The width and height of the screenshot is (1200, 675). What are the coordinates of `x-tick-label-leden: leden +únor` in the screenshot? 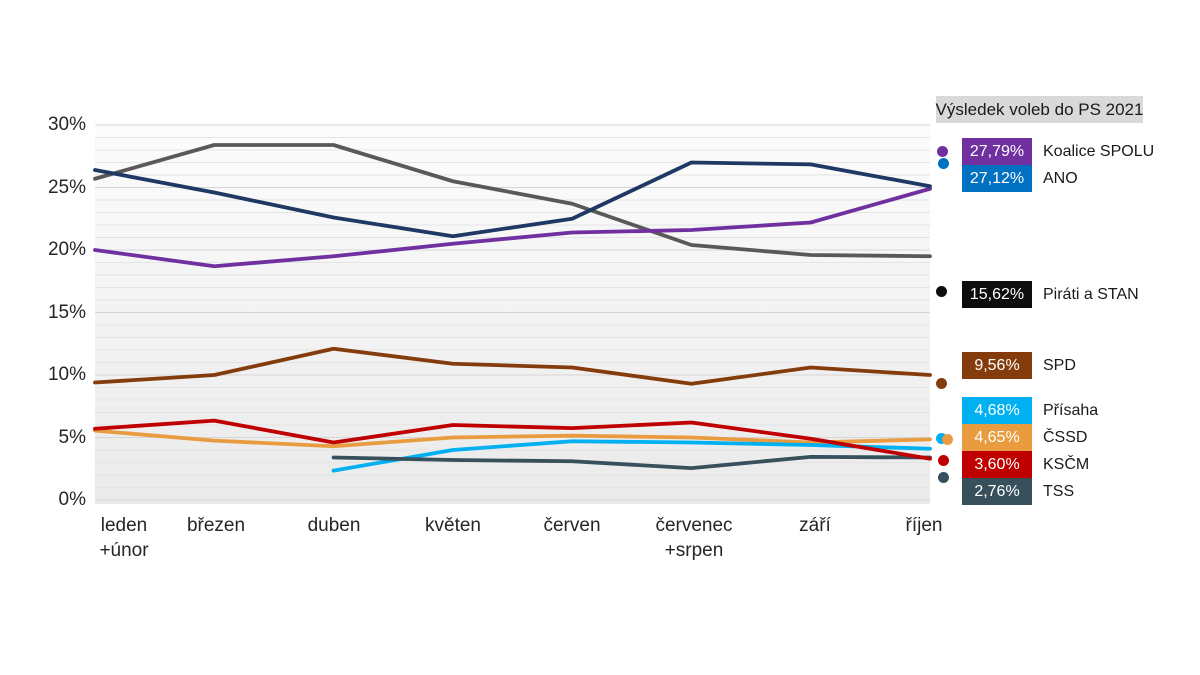 It's located at (124, 538).